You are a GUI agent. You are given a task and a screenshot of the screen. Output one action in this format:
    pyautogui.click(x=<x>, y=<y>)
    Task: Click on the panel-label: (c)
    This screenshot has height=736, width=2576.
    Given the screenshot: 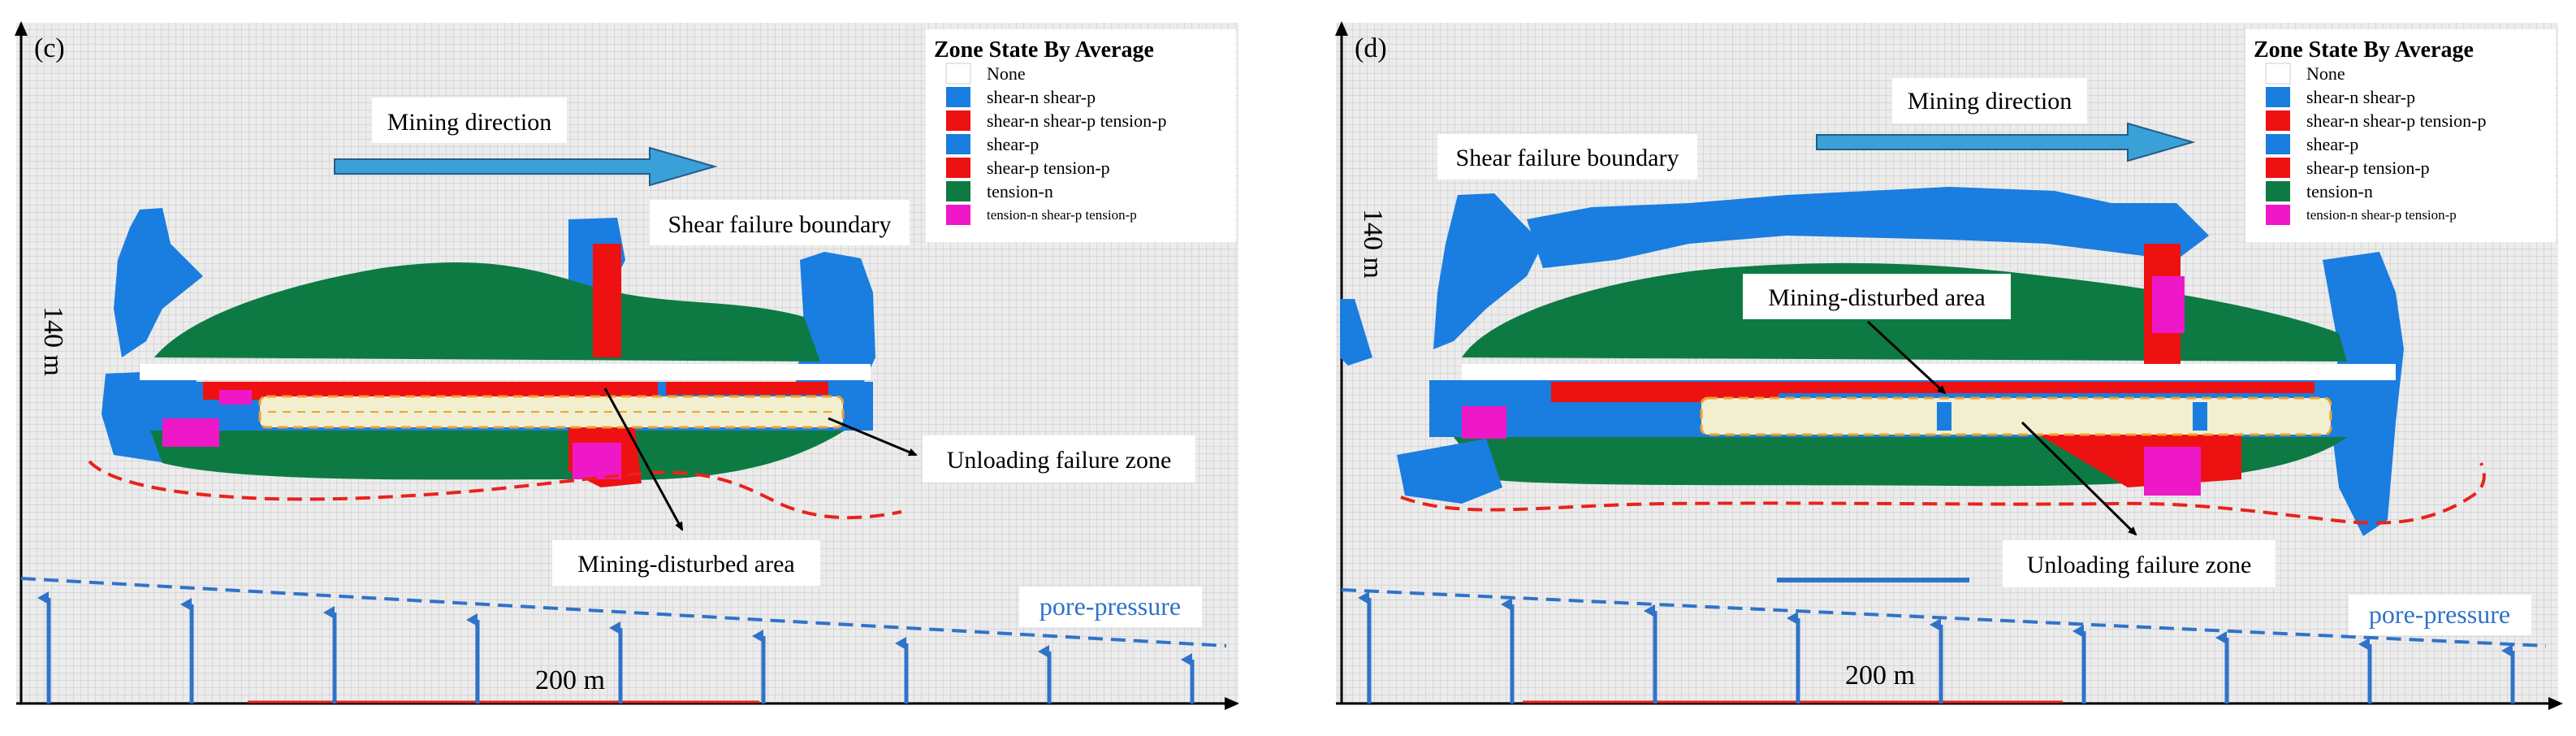 What is the action you would take?
    pyautogui.click(x=50, y=48)
    